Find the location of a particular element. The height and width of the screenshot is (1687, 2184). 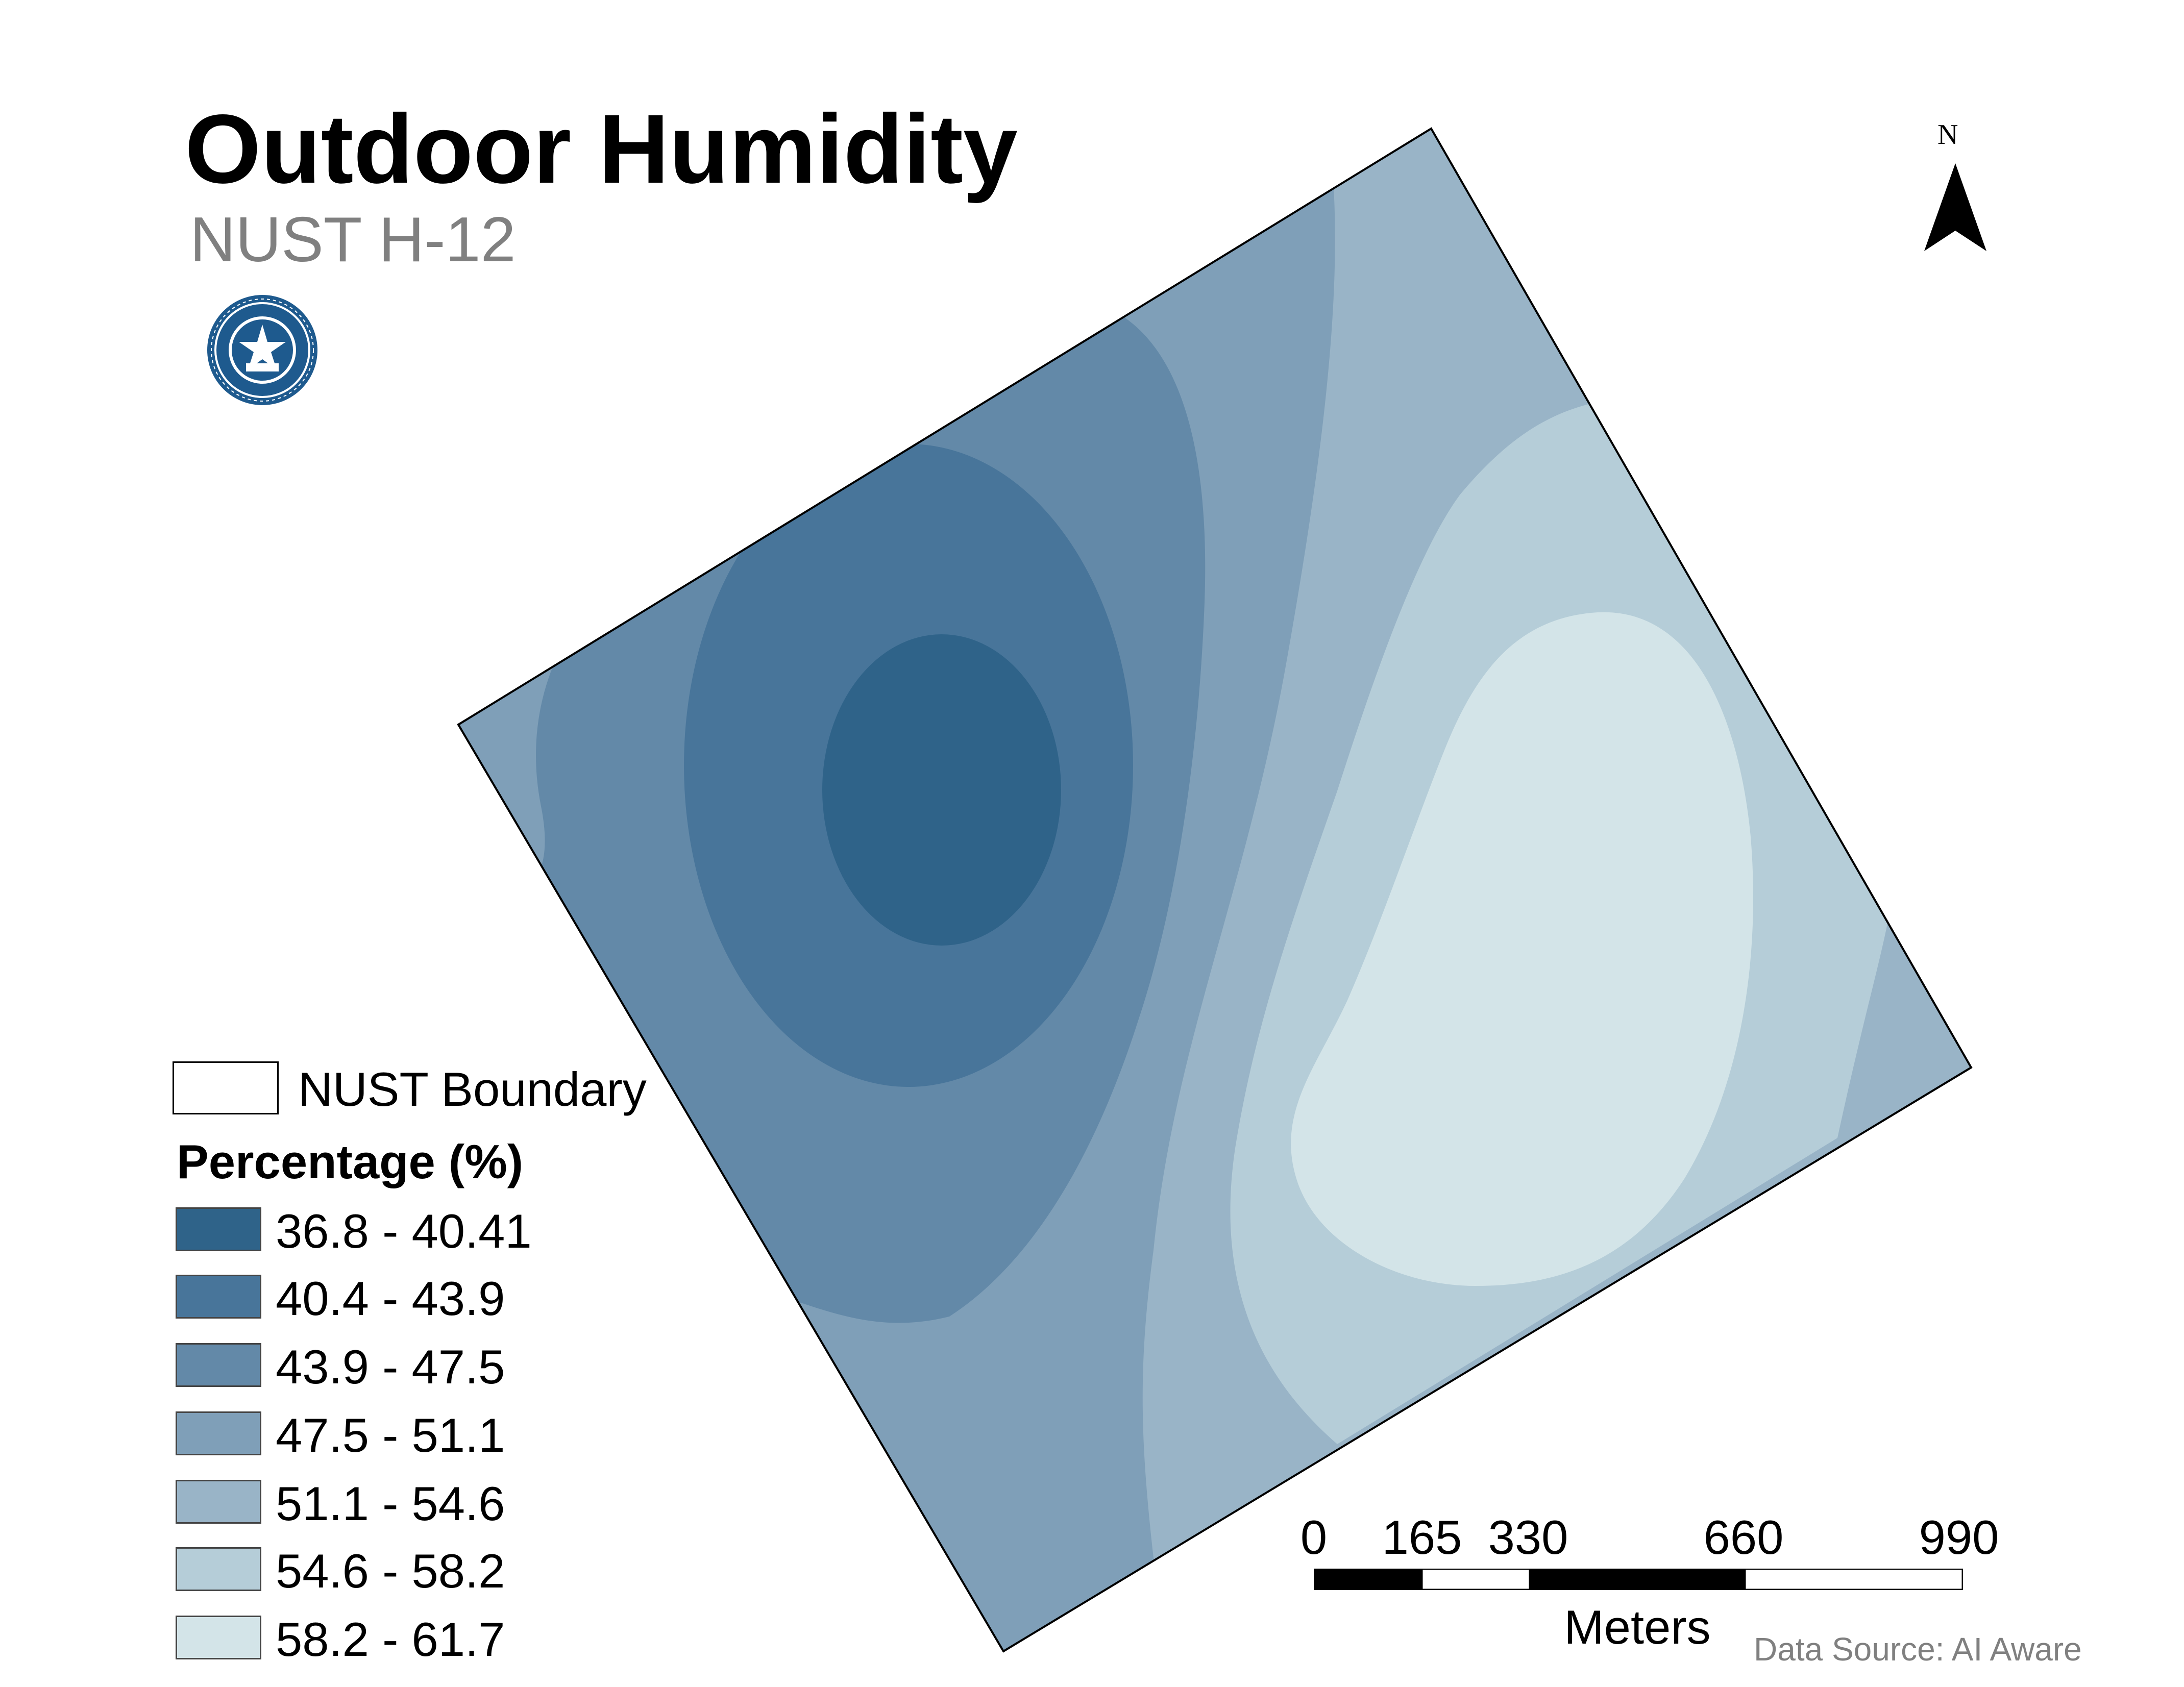

legend-class-label: 43.9 - 47.5 is located at coordinates (390, 1367).